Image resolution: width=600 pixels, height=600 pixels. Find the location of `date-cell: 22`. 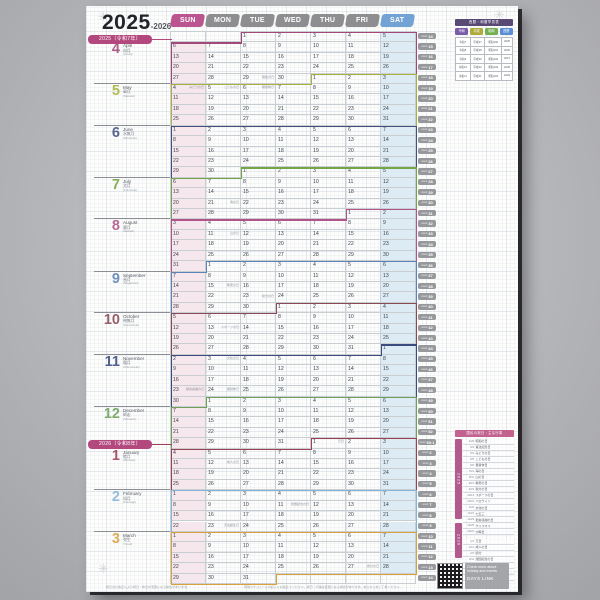

date-cell: 22 is located at coordinates (223, 433).